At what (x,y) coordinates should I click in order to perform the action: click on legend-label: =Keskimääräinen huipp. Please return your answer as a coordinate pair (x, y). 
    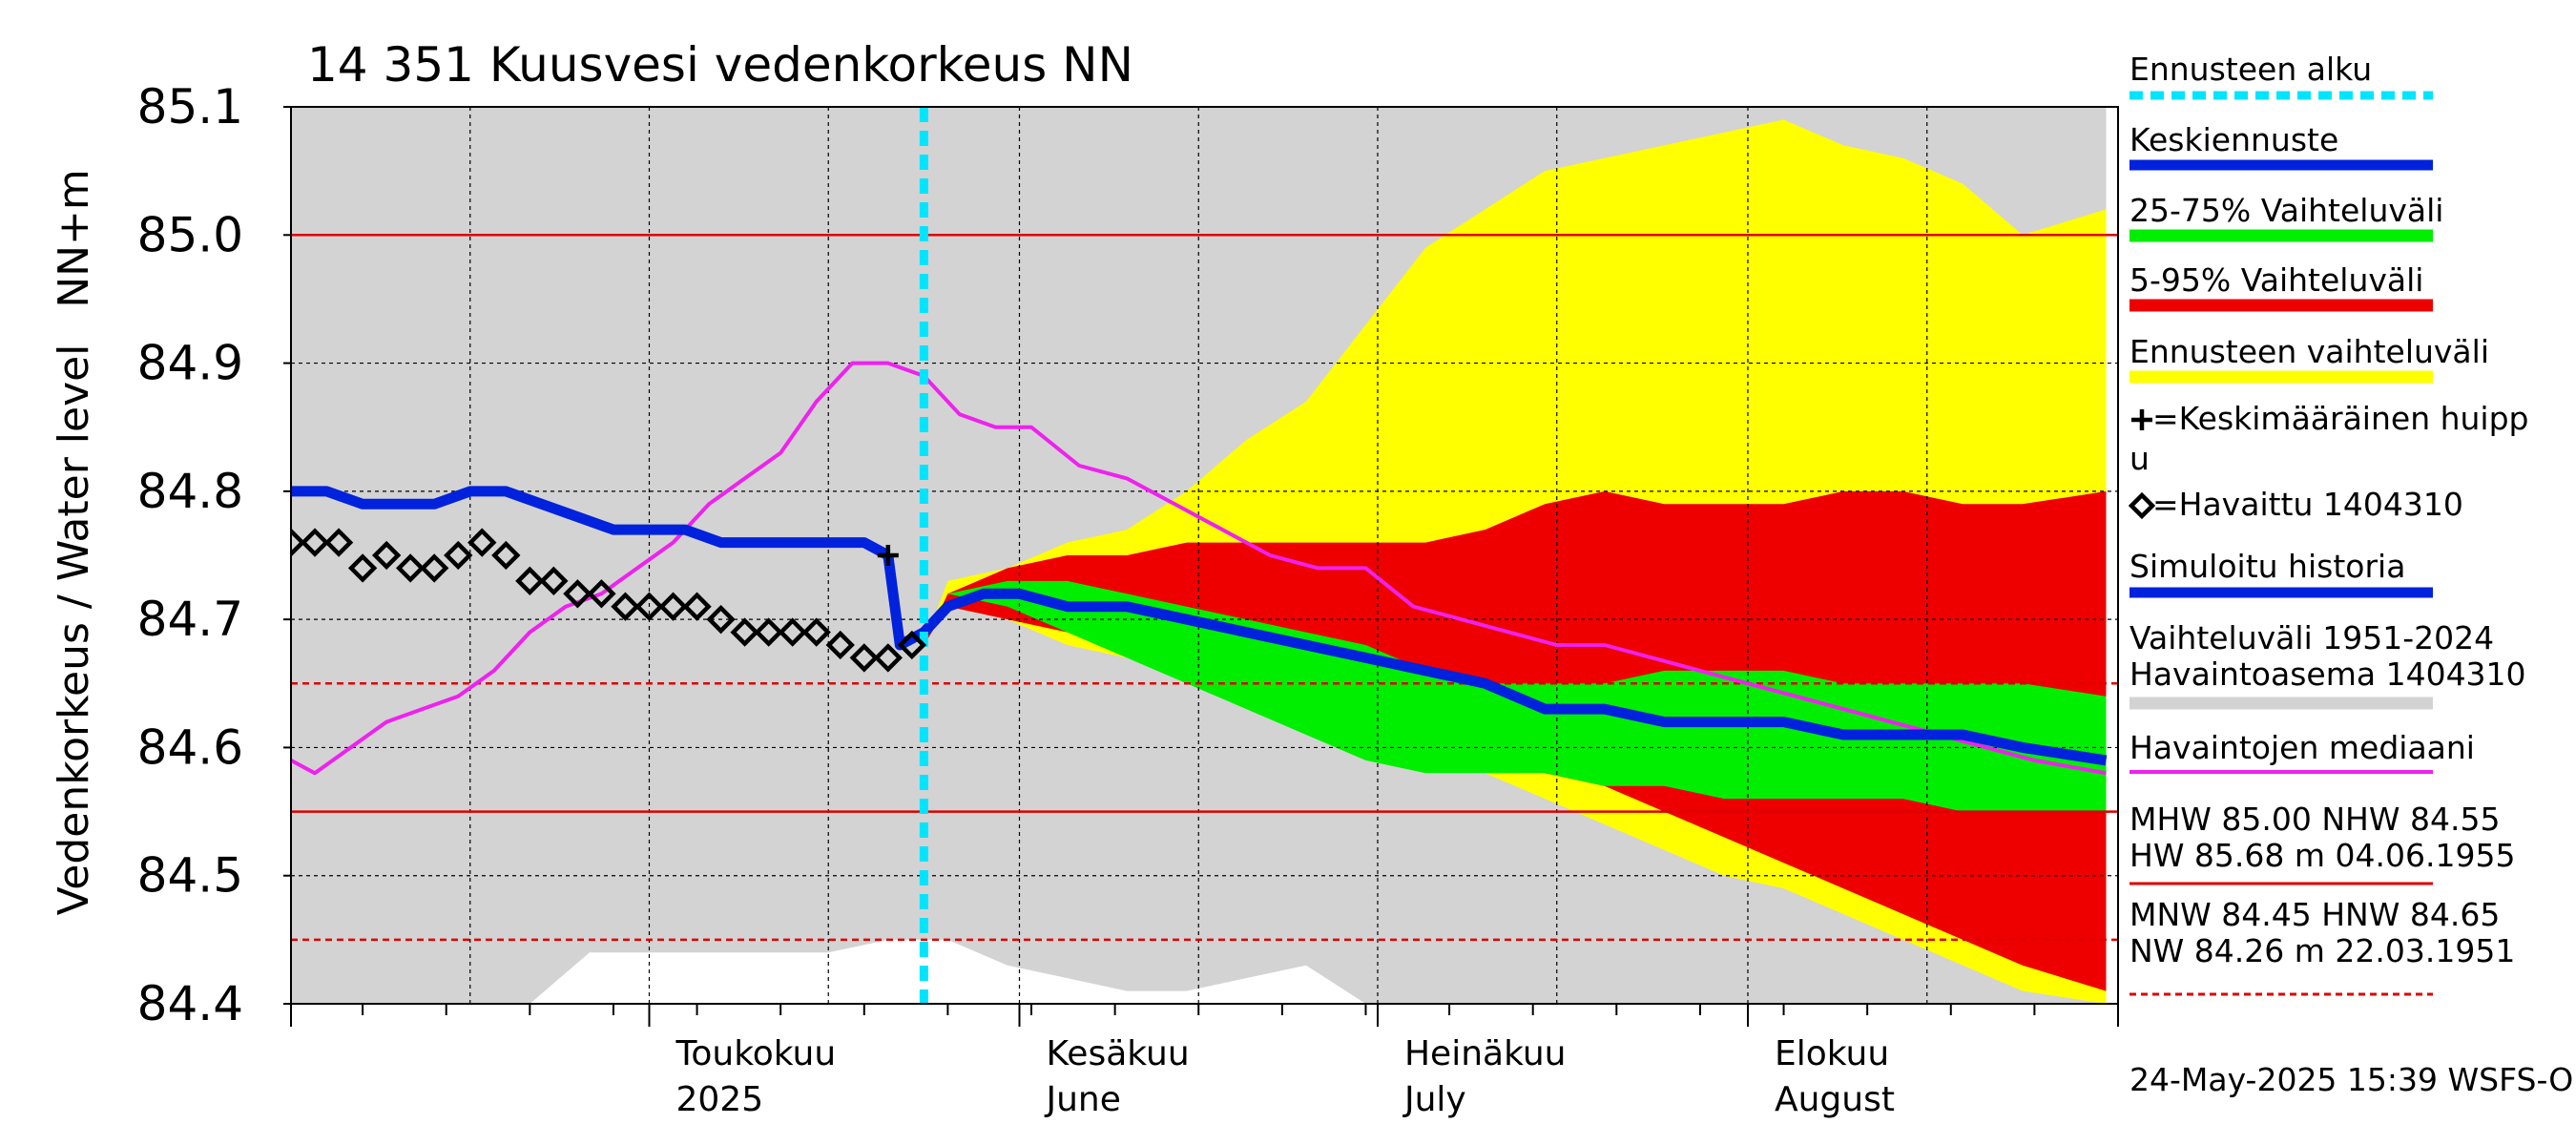
    Looking at the image, I should click on (2340, 418).